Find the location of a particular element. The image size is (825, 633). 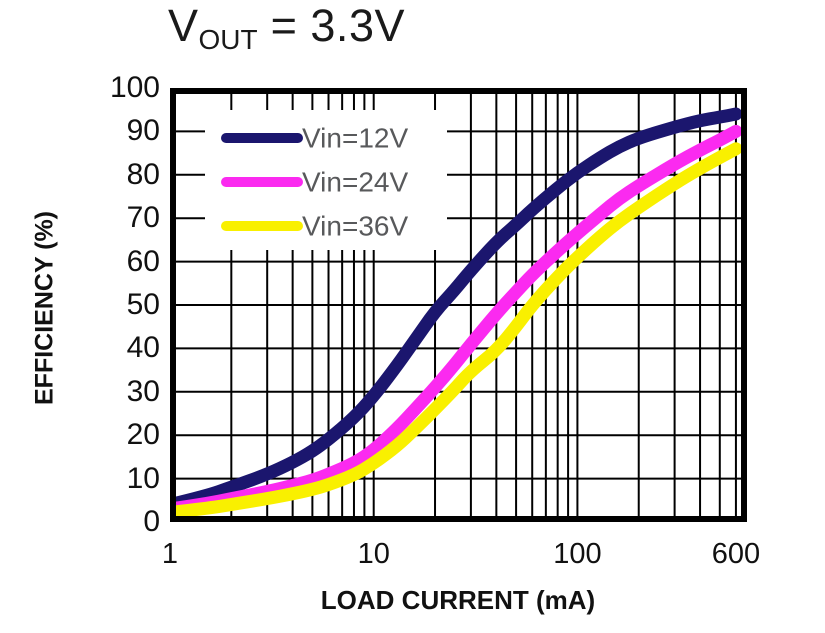

y-tick-label-40: 40 is located at coordinates (143, 348).